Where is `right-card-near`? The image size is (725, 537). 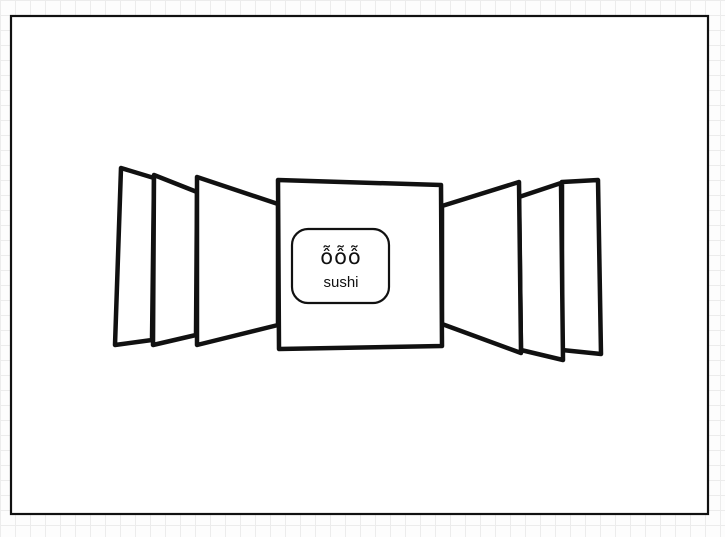
right-card-near is located at coordinates (481, 267).